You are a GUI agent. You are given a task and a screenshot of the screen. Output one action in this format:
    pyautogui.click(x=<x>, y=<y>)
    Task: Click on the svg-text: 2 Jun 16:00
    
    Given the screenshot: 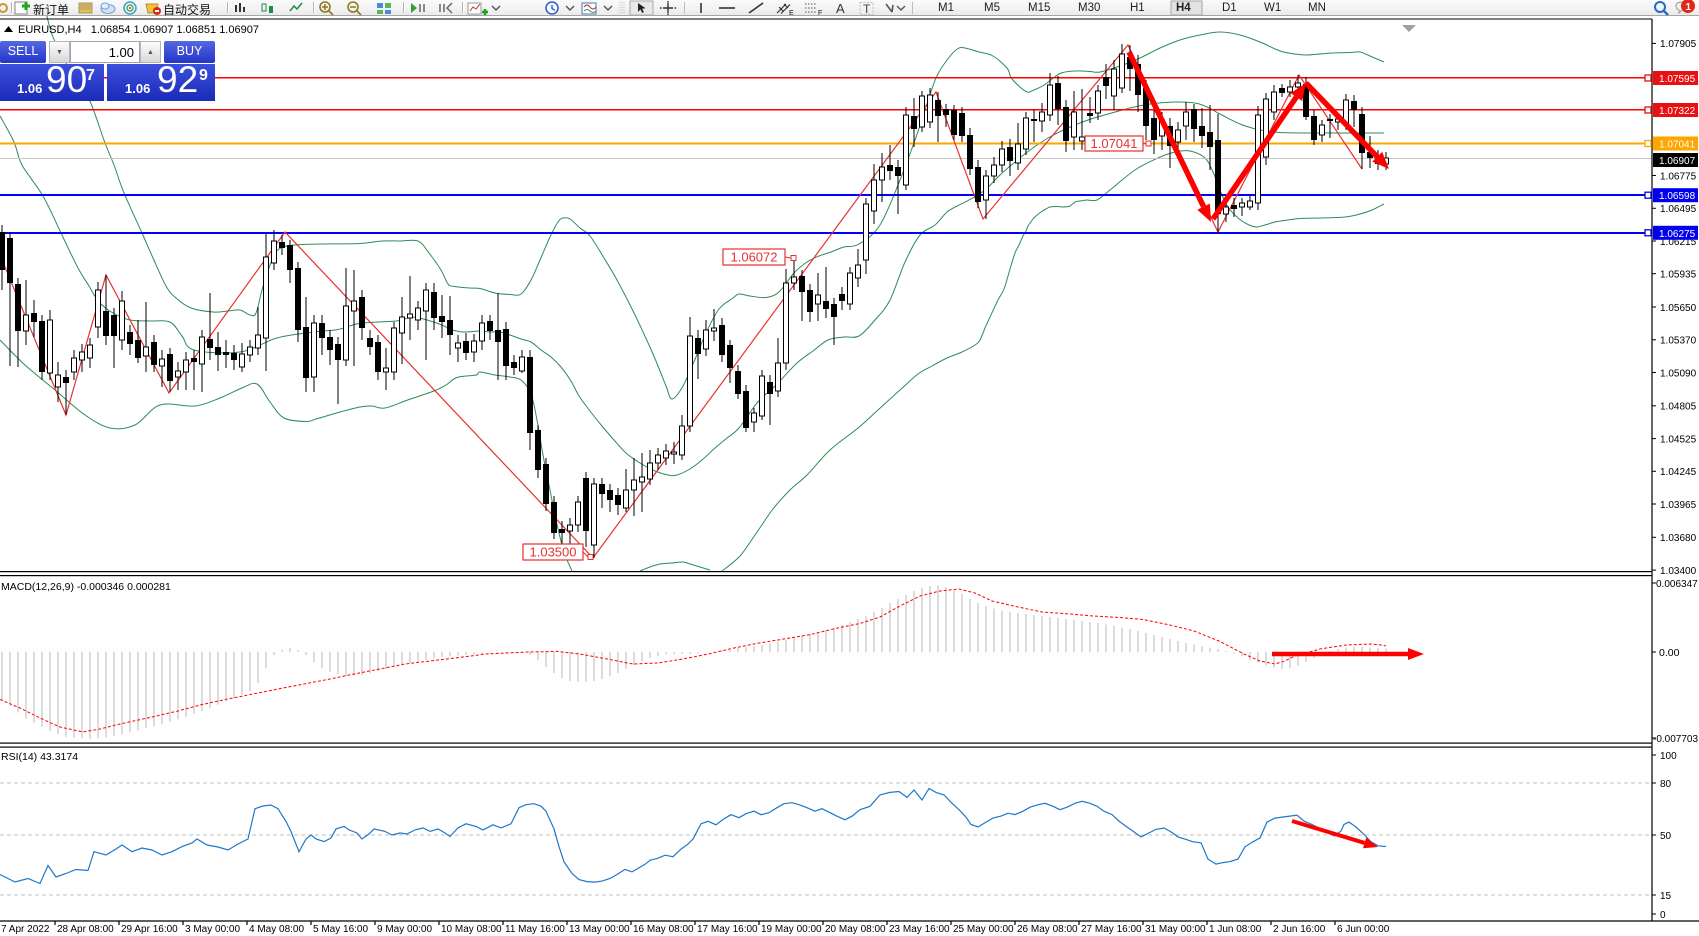 What is the action you would take?
    pyautogui.click(x=1299, y=929)
    